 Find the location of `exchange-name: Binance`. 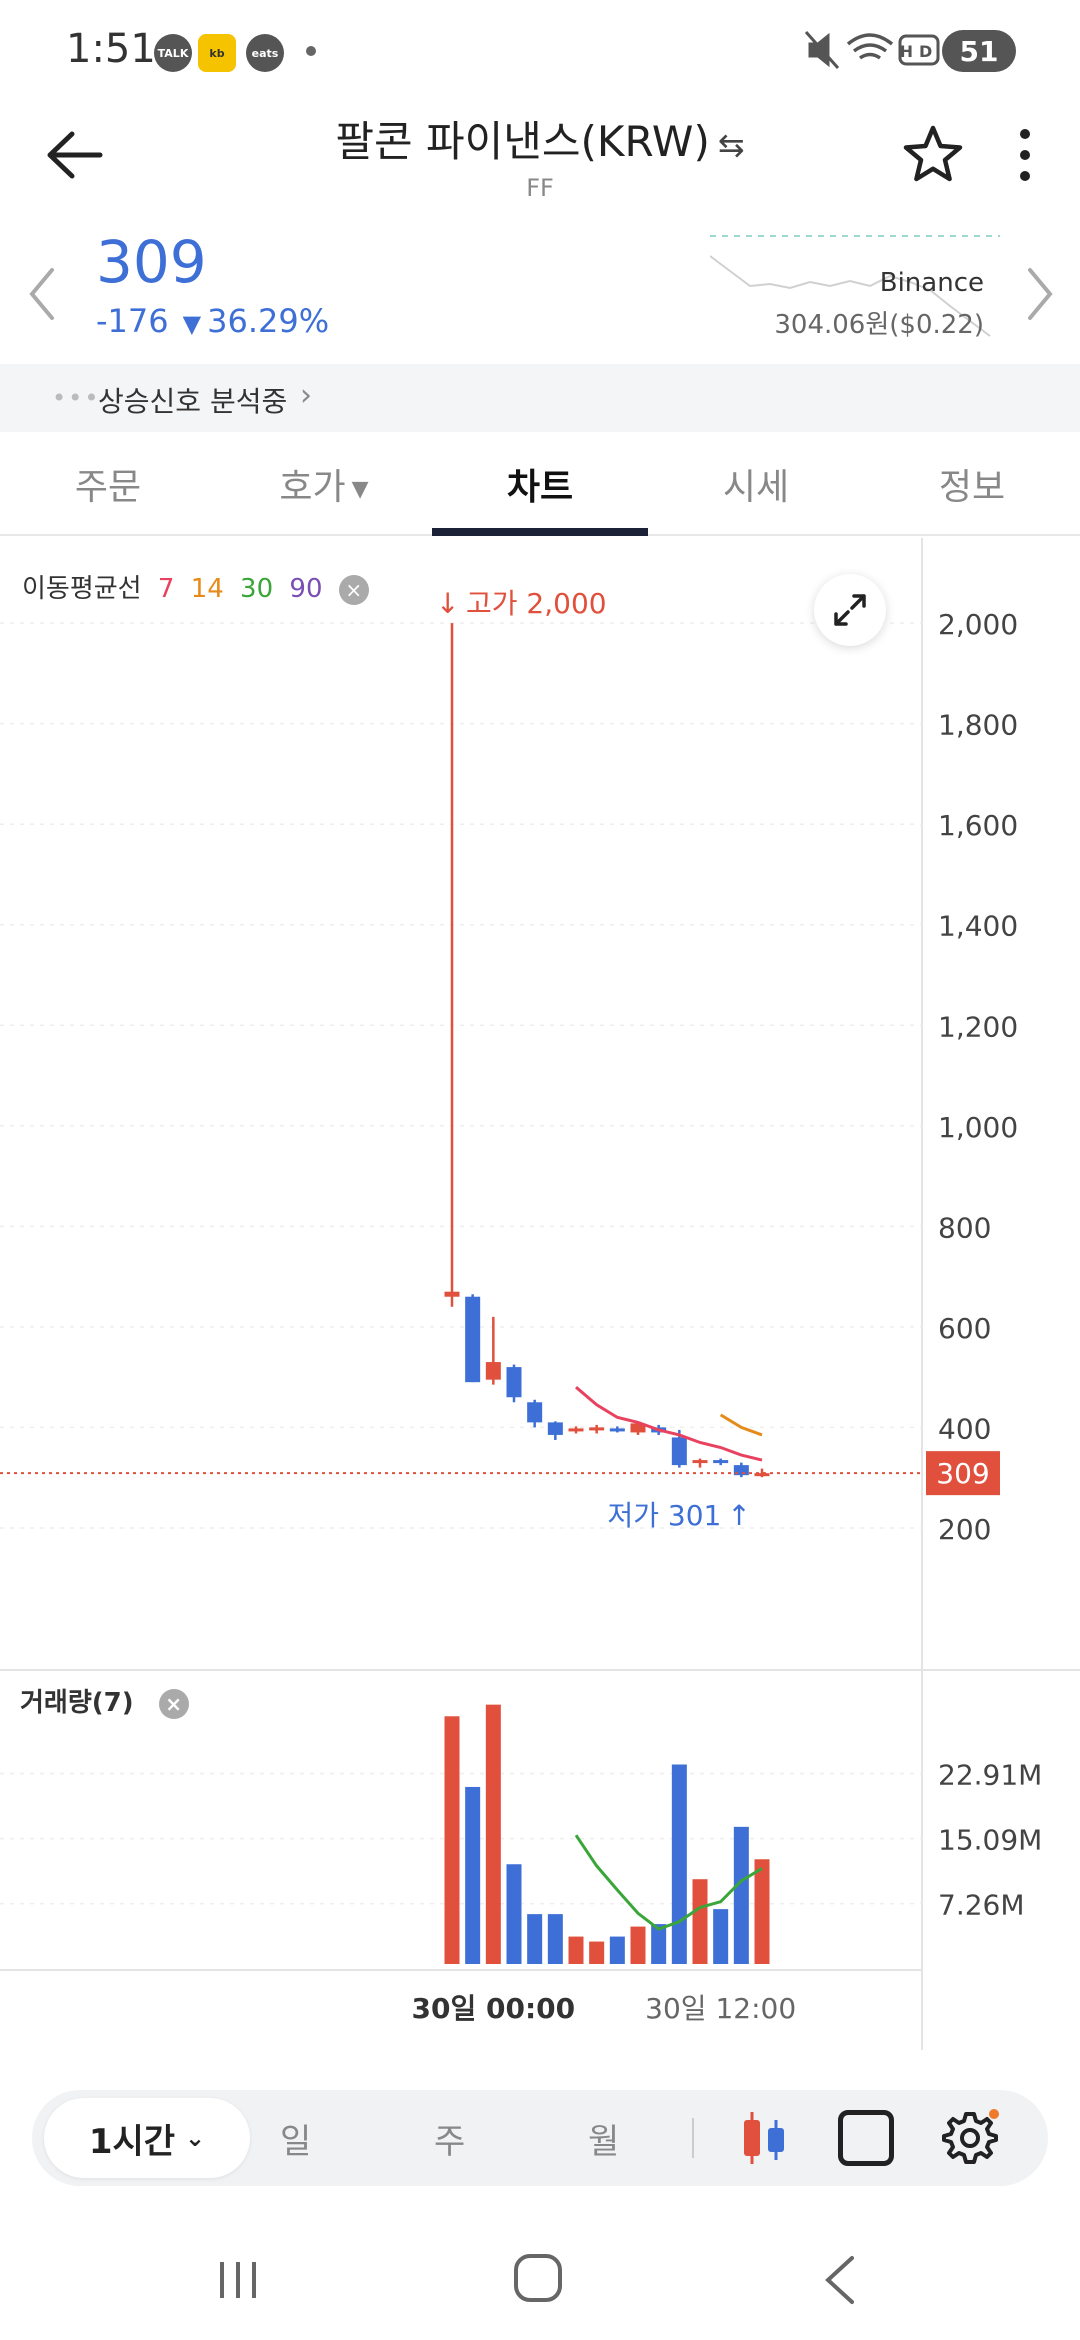

exchange-name: Binance is located at coordinates (931, 283).